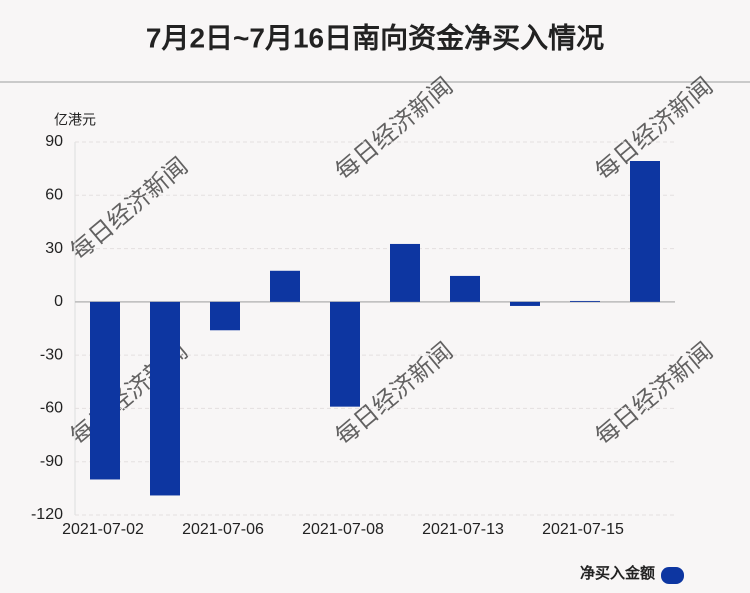 The width and height of the screenshot is (750, 593). What do you see at coordinates (51, 354) in the screenshot?
I see `y-tick-label: -30` at bounding box center [51, 354].